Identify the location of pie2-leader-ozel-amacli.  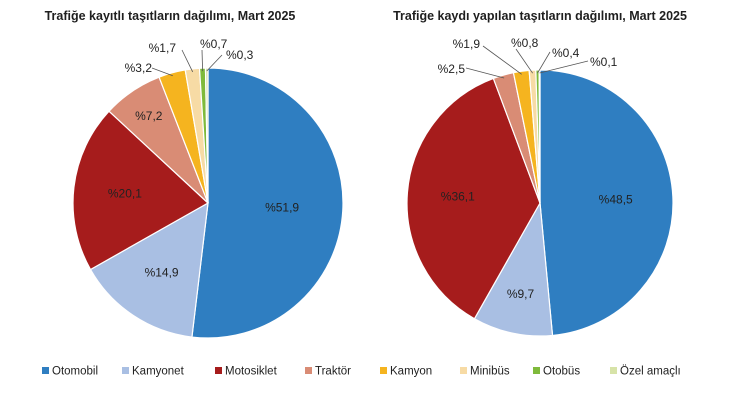
(564, 67).